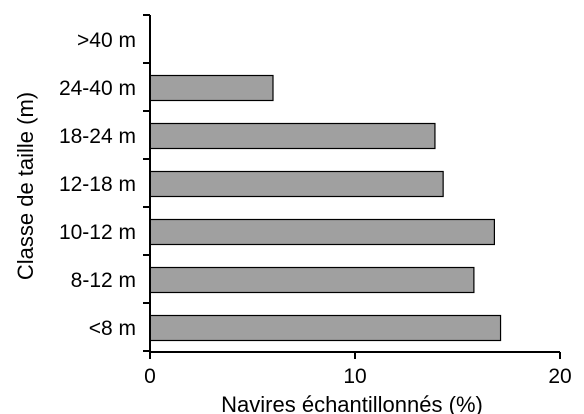 The width and height of the screenshot is (584, 414). What do you see at coordinates (352, 403) in the screenshot?
I see `x-axis-title: Navires échantillonnés (%)` at bounding box center [352, 403].